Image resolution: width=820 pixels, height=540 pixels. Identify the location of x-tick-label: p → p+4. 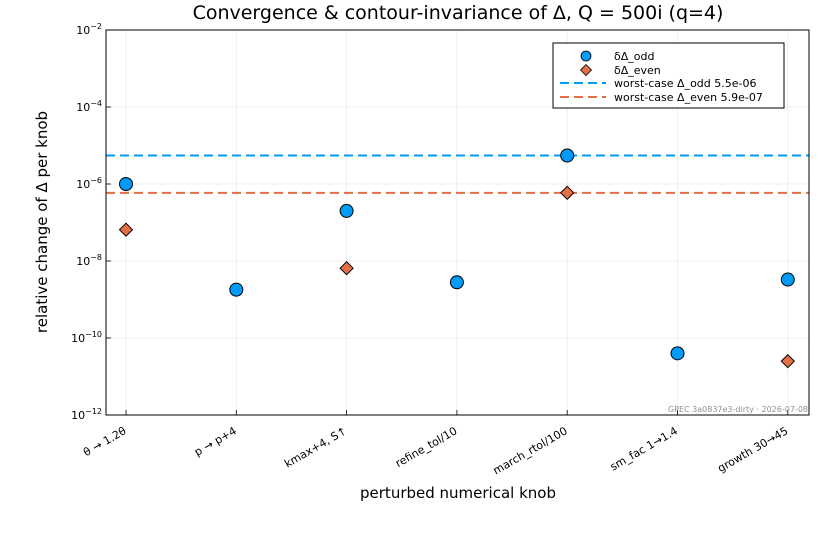
(215, 441).